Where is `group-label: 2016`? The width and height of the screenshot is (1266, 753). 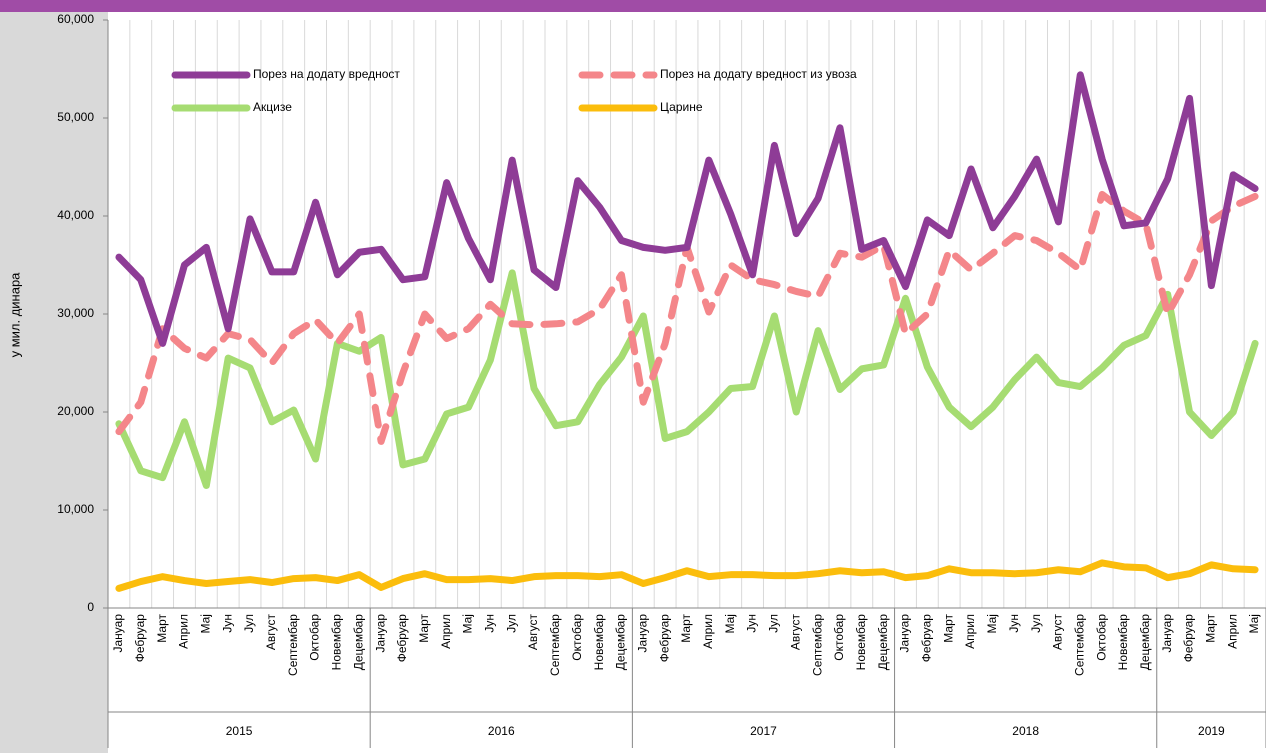 group-label: 2016 is located at coordinates (501, 731).